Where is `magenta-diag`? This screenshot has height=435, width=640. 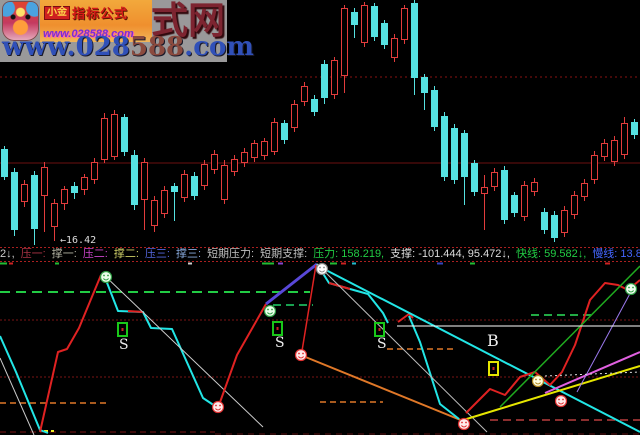 magenta-diag is located at coordinates (592, 372).